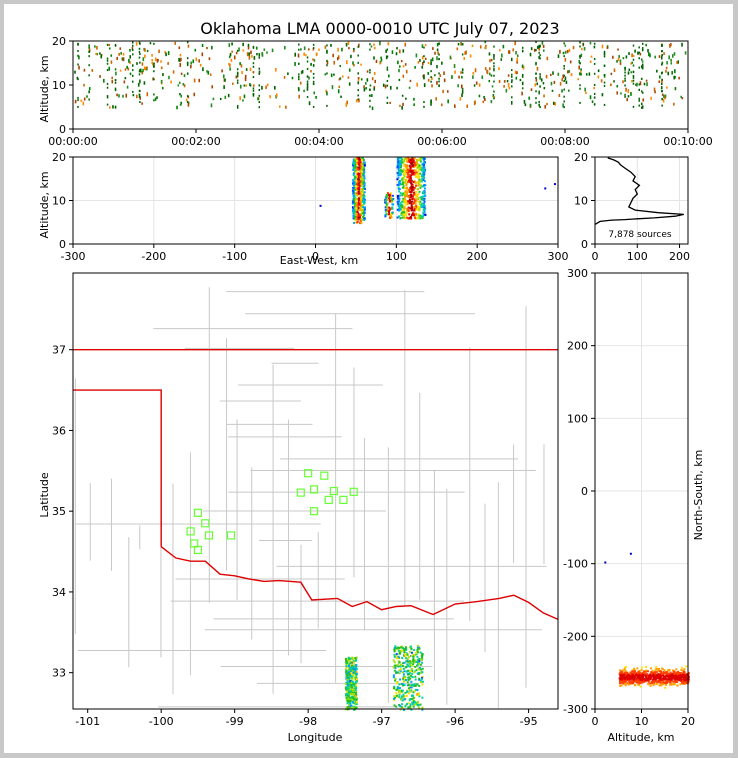 This screenshot has height=758, width=738. What do you see at coordinates (195, 141) in the screenshot?
I see `time-x-tick-label: 00:02:00` at bounding box center [195, 141].